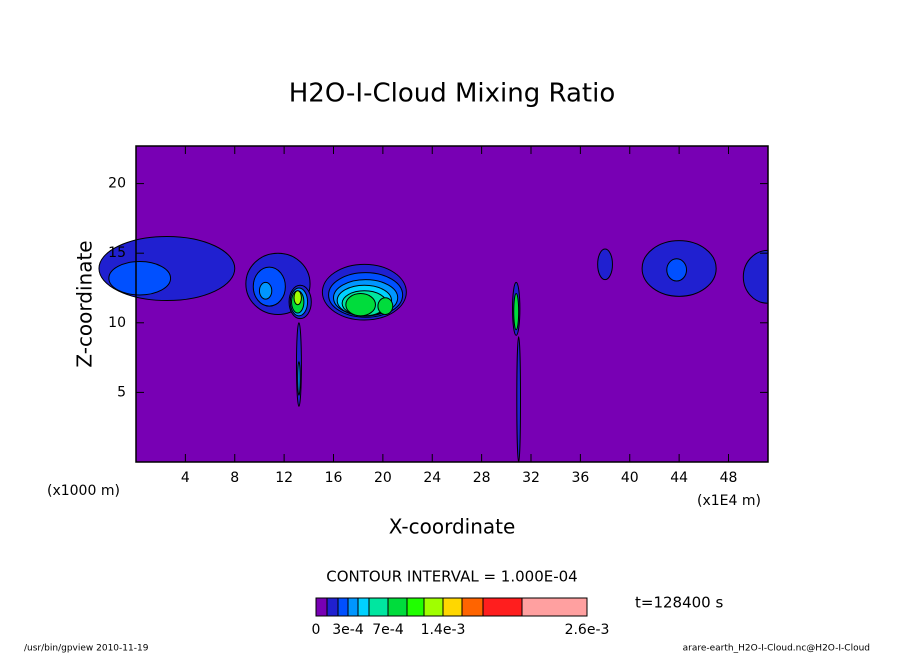 The height and width of the screenshot is (654, 904). I want to click on x-unit-right: (x1E4 m), so click(729, 501).